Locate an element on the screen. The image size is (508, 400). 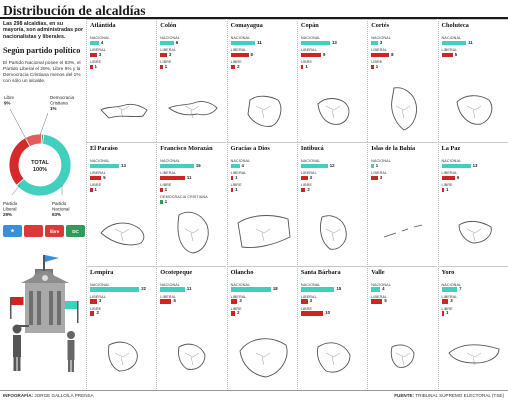
department-name: Lempira is located at coordinates (102, 272).